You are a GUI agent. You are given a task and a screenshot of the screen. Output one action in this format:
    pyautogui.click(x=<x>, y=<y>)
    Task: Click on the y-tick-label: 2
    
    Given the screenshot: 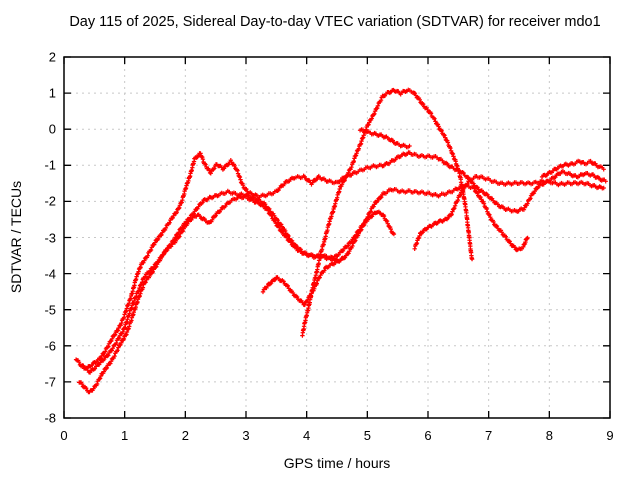 What is the action you would take?
    pyautogui.click(x=52, y=57)
    